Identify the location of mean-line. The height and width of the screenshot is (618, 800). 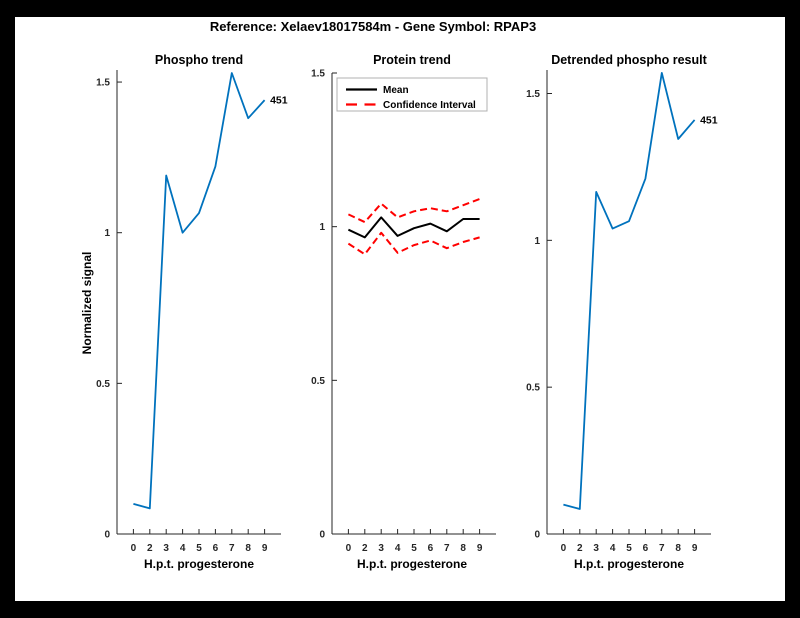
(413, 227).